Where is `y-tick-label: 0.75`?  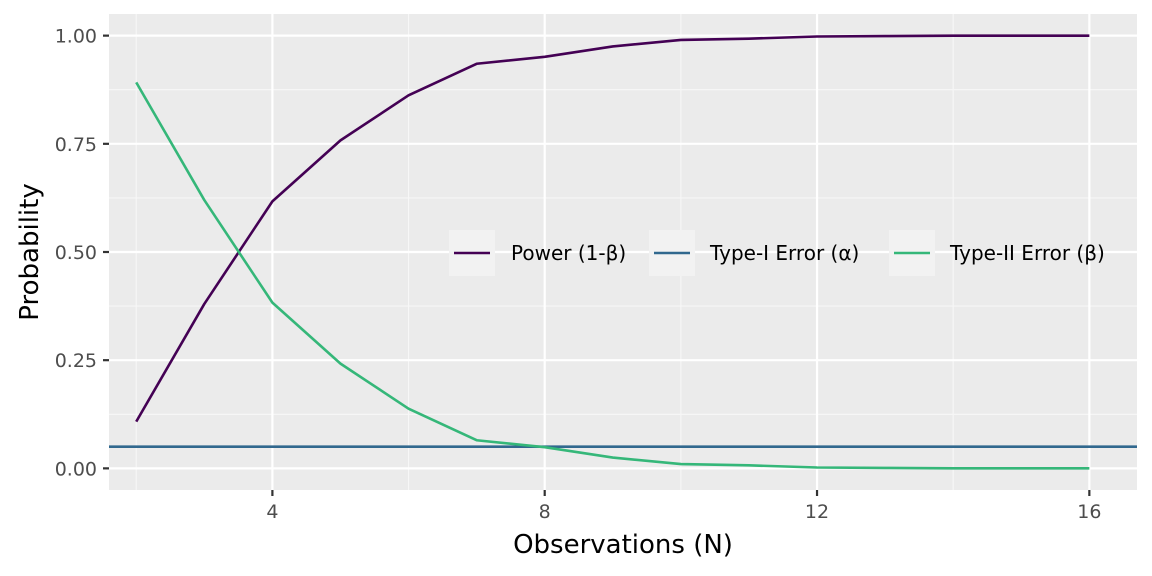
y-tick-label: 0.75 is located at coordinates (76, 145).